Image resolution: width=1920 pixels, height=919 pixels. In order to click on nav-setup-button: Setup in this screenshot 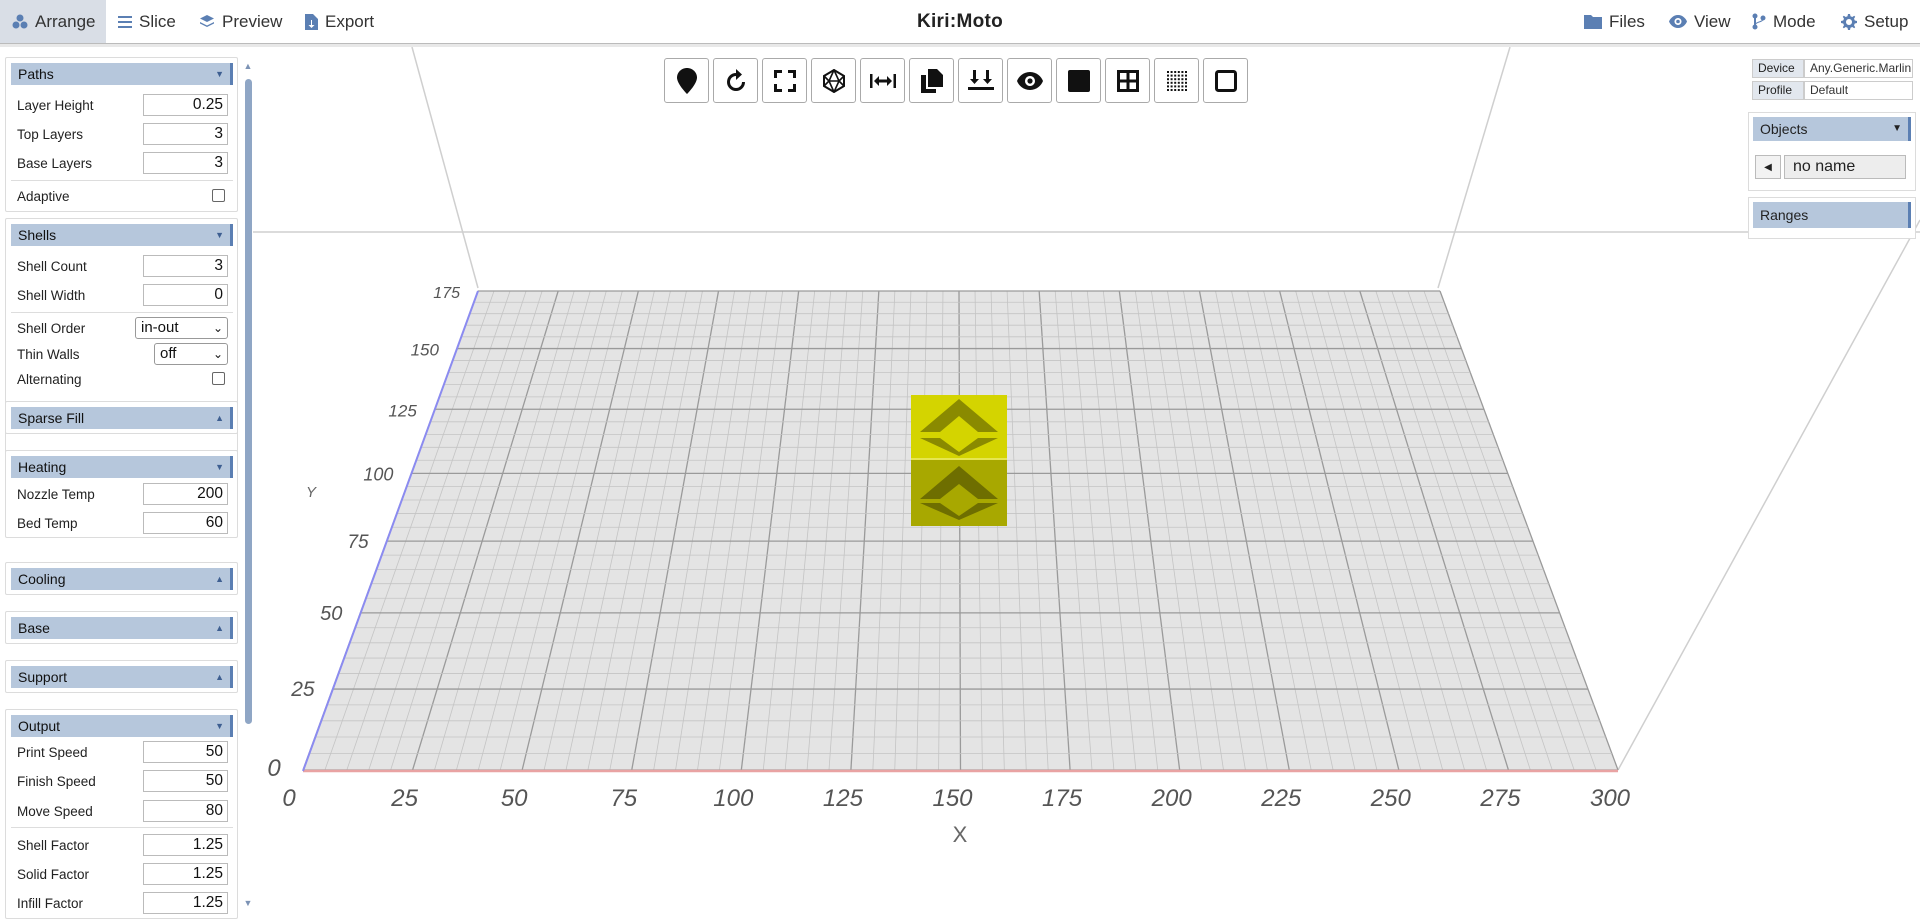, I will do `click(1874, 21)`.